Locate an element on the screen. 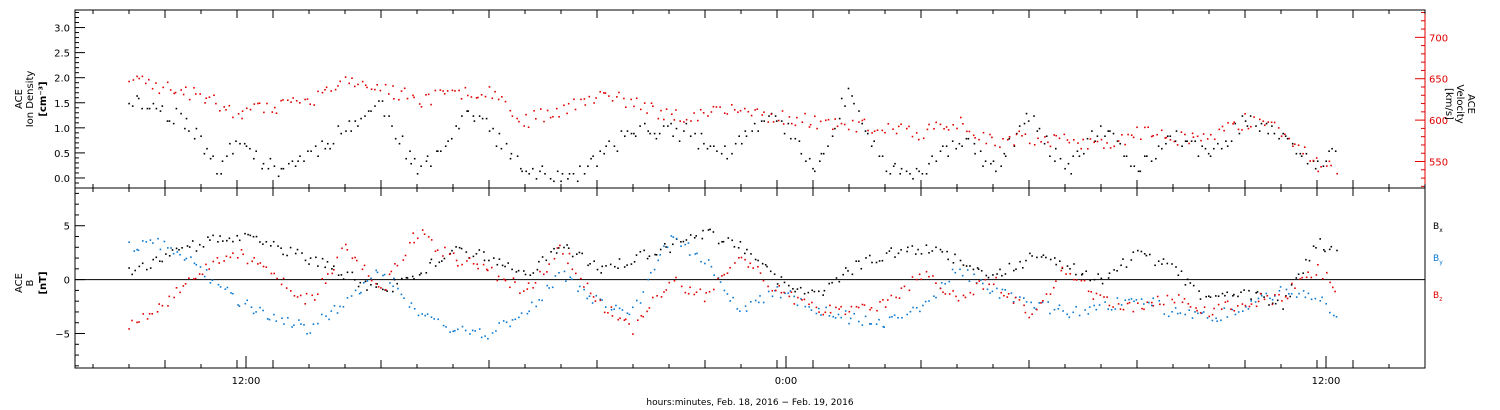 This screenshot has width=1500, height=410. legend: Bx By Bz is located at coordinates (1438, 262).